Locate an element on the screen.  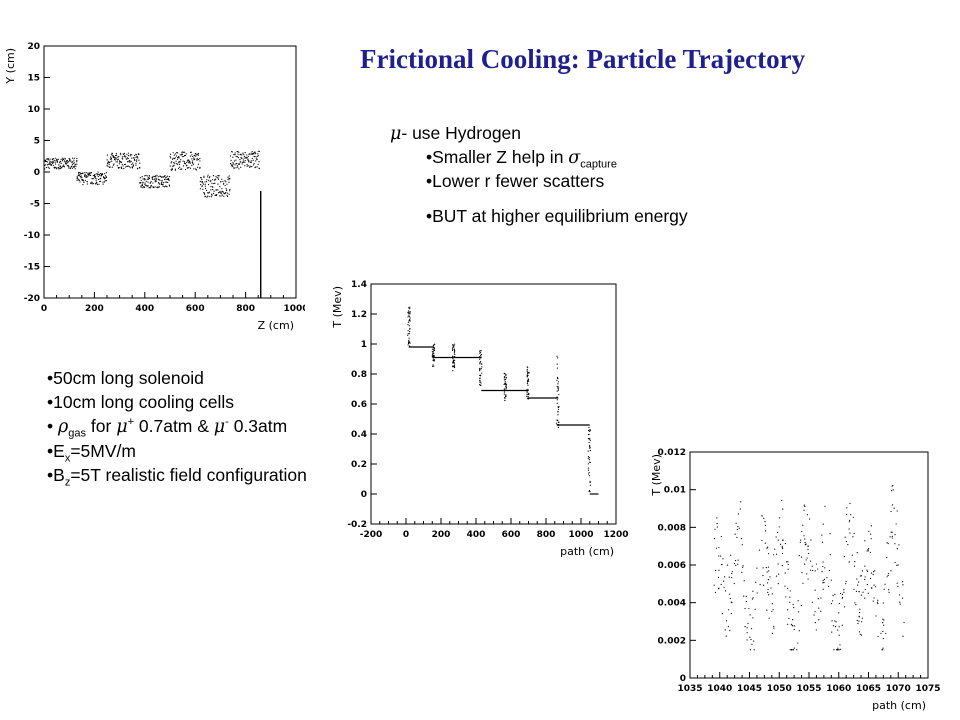
y-tick-label: 15 is located at coordinates (33, 79).